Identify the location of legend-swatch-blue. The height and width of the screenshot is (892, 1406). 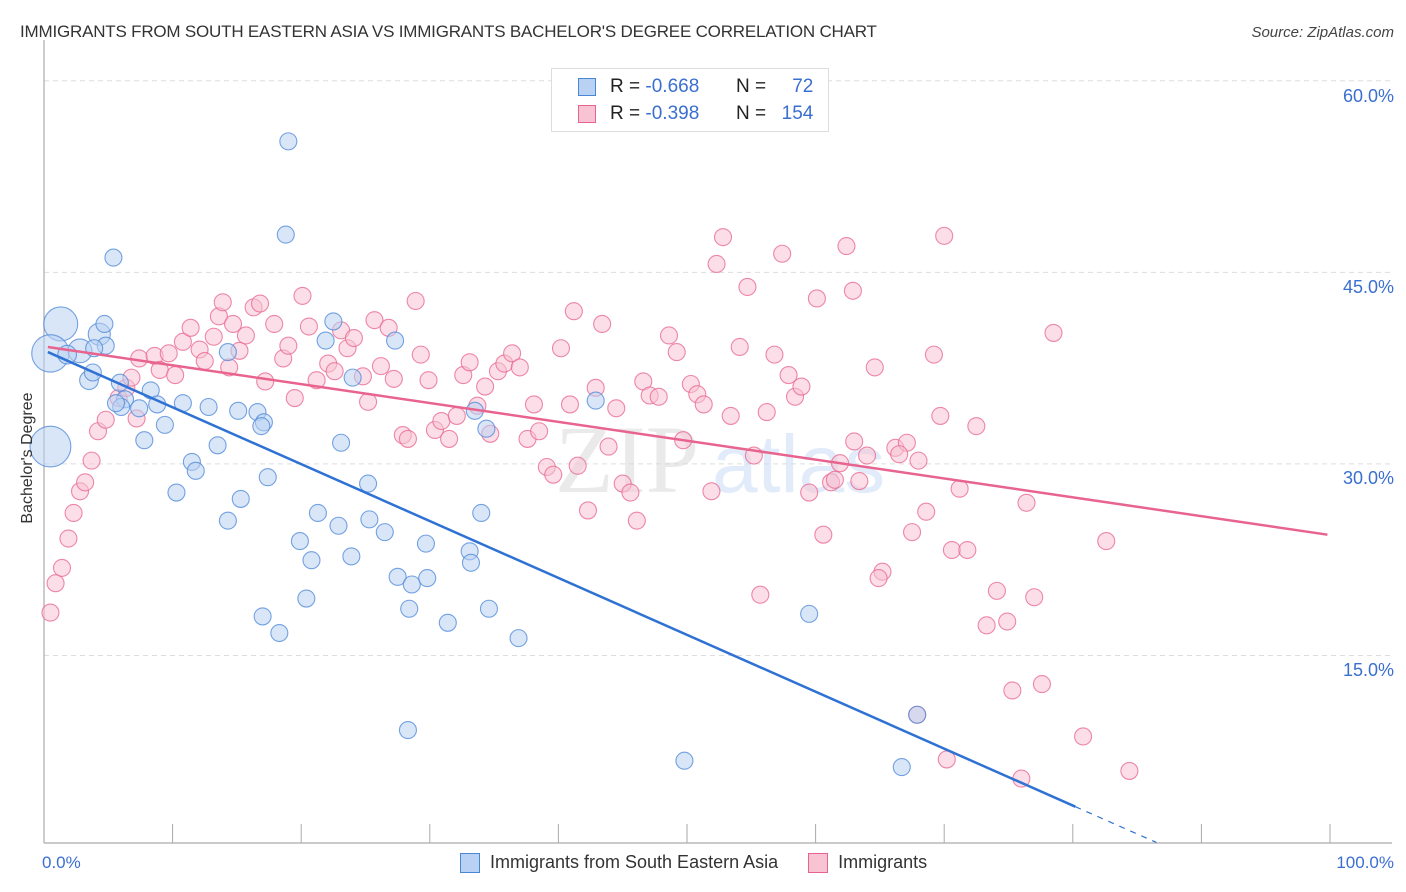
(470, 862).